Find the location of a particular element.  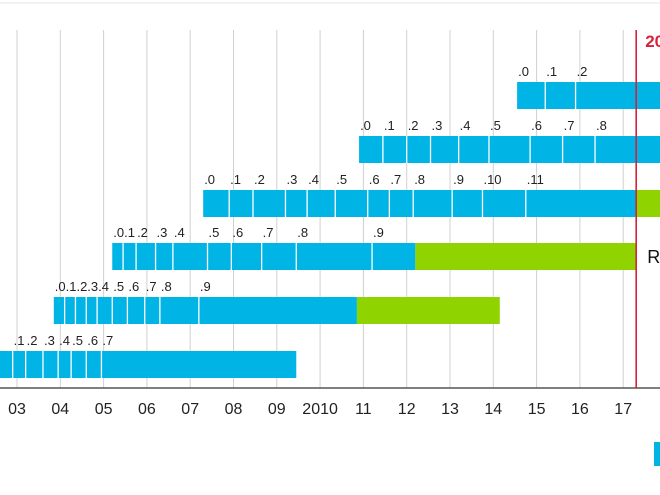

x-tick-label: 2010 is located at coordinates (320, 409).